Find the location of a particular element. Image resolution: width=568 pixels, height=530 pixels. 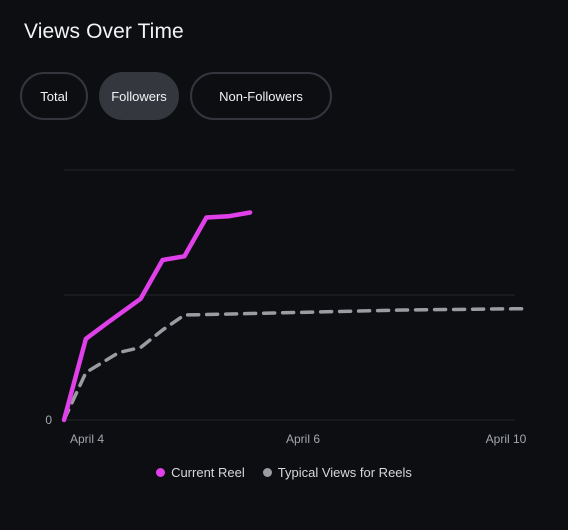

tab-non-followers: Non-Followers is located at coordinates (261, 96).